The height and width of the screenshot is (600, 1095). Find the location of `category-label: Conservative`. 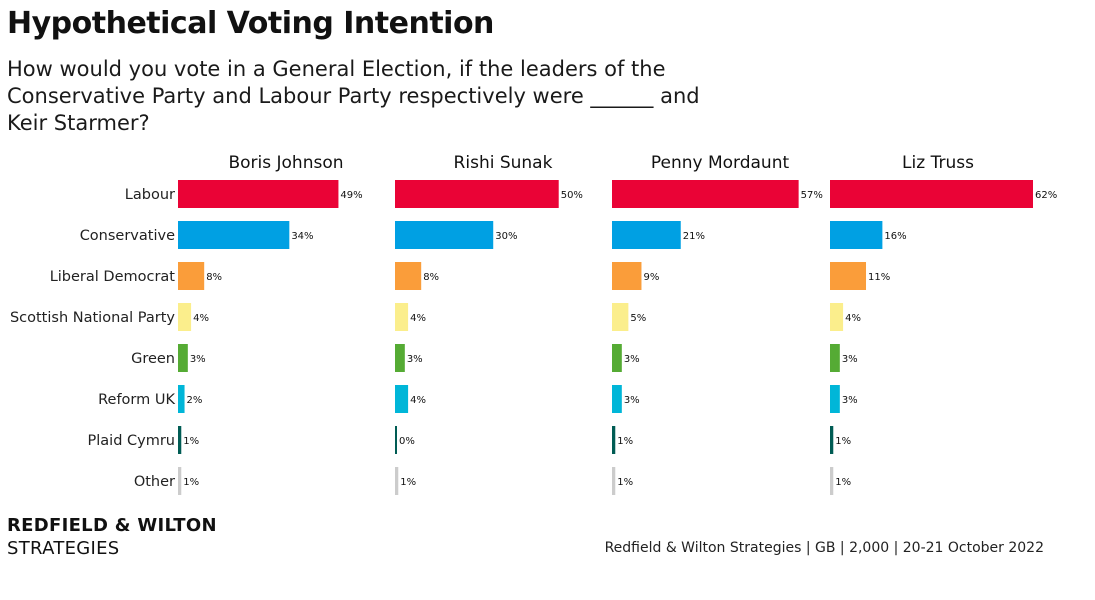

category-label: Conservative is located at coordinates (127, 236).